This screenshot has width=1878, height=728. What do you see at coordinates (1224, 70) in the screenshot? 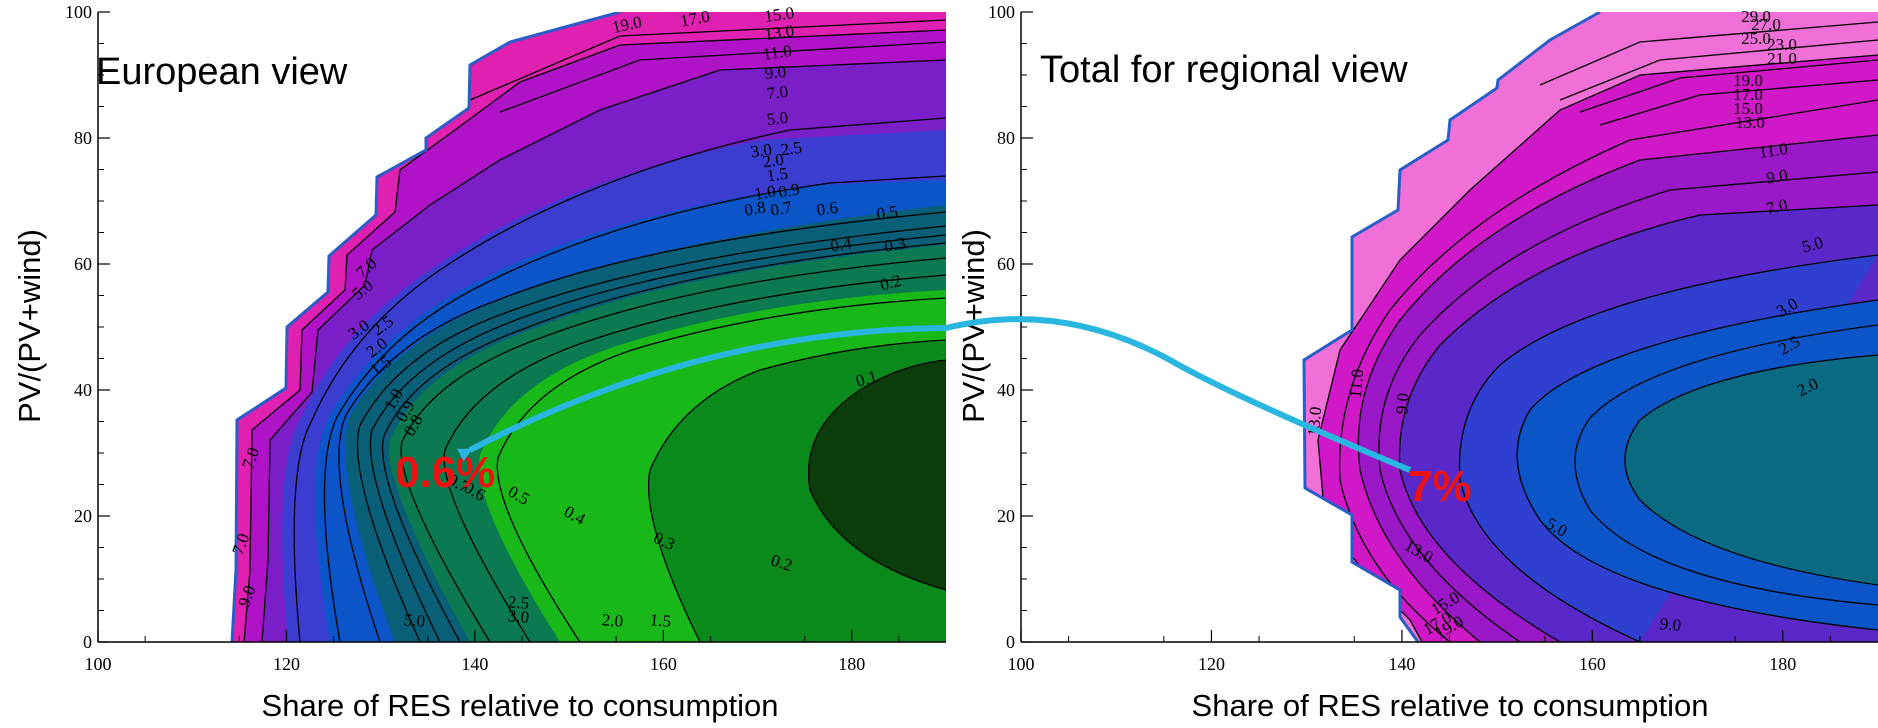
I see `regional-view-title: Total for regional view` at bounding box center [1224, 70].